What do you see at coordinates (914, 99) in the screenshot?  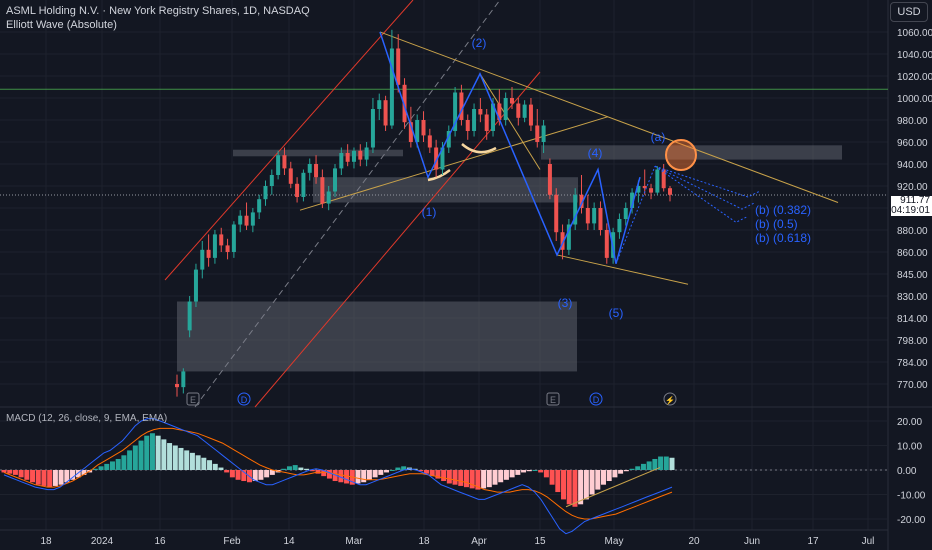 I see `price-tick-label: 1000.00` at bounding box center [914, 99].